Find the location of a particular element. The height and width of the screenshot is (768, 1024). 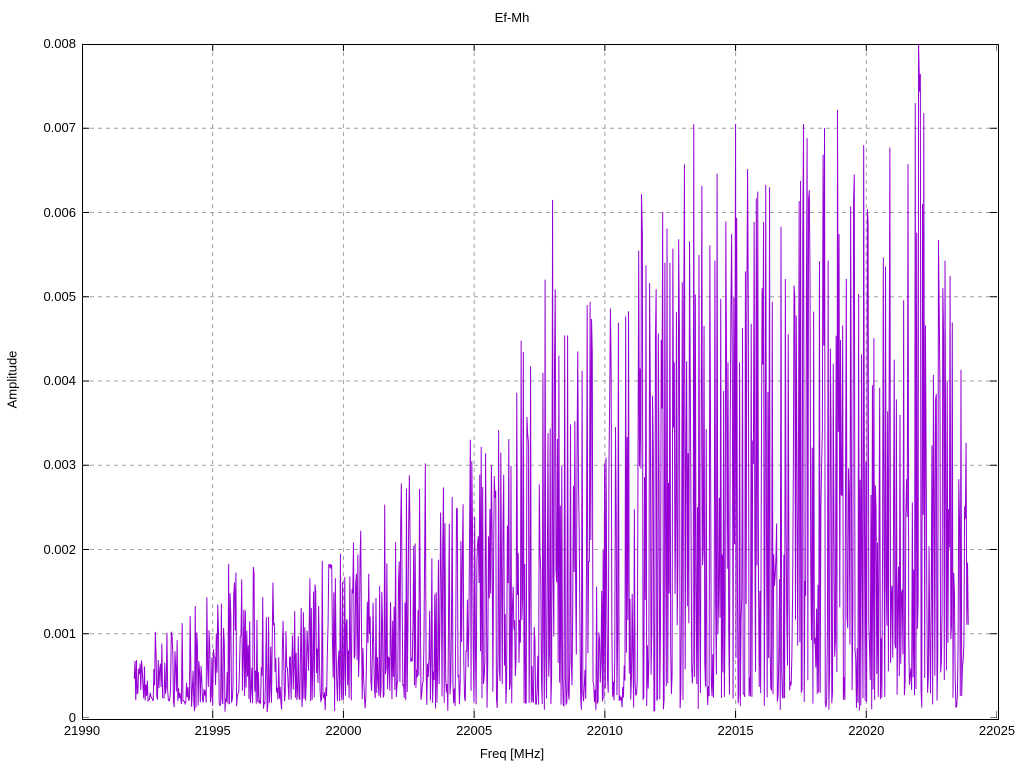

y-tick-label: 0.001 is located at coordinates (59, 633).